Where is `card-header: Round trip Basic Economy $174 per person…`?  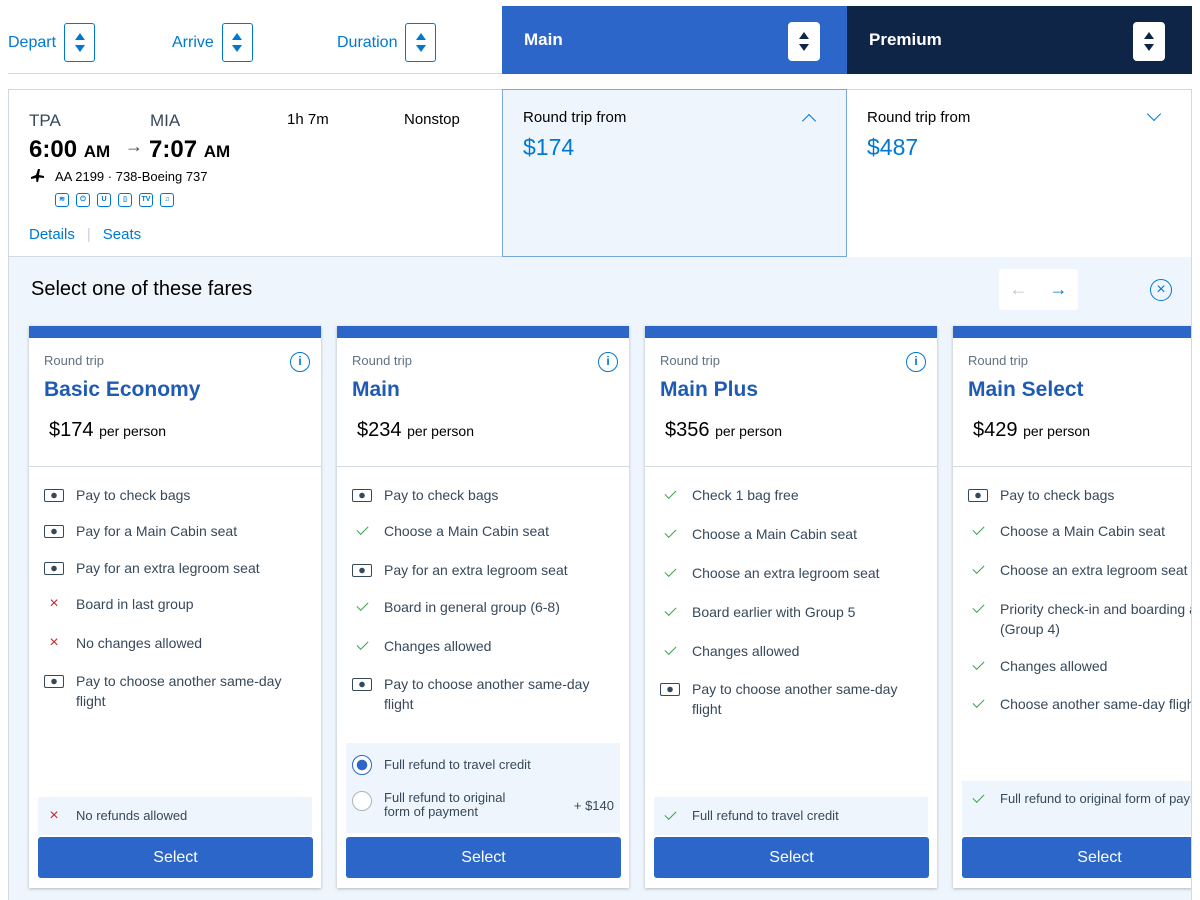 card-header: Round trip Basic Economy $174 per person… is located at coordinates (175, 402).